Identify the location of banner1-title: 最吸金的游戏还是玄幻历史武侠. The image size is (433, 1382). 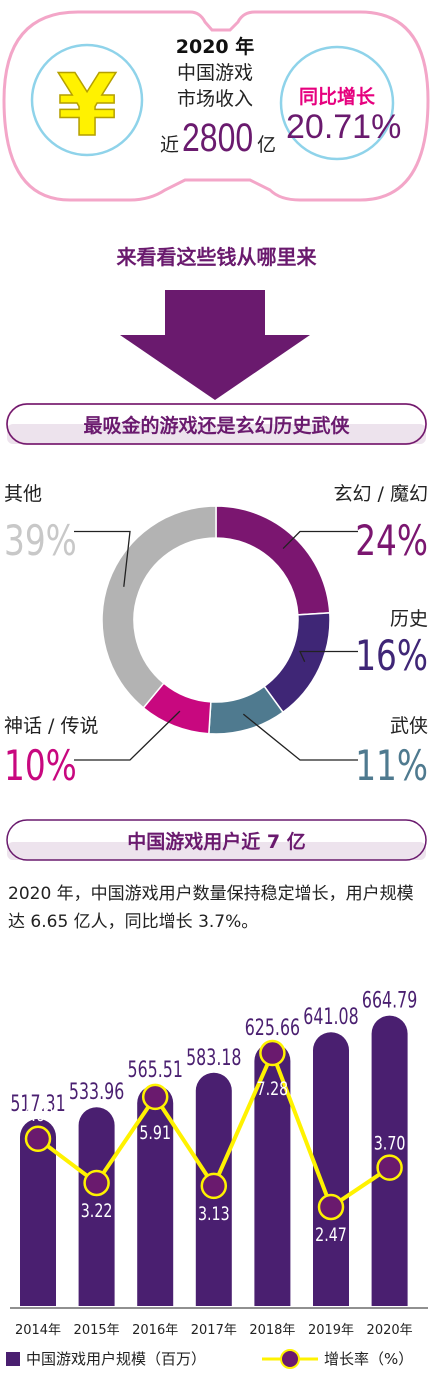
(216, 426).